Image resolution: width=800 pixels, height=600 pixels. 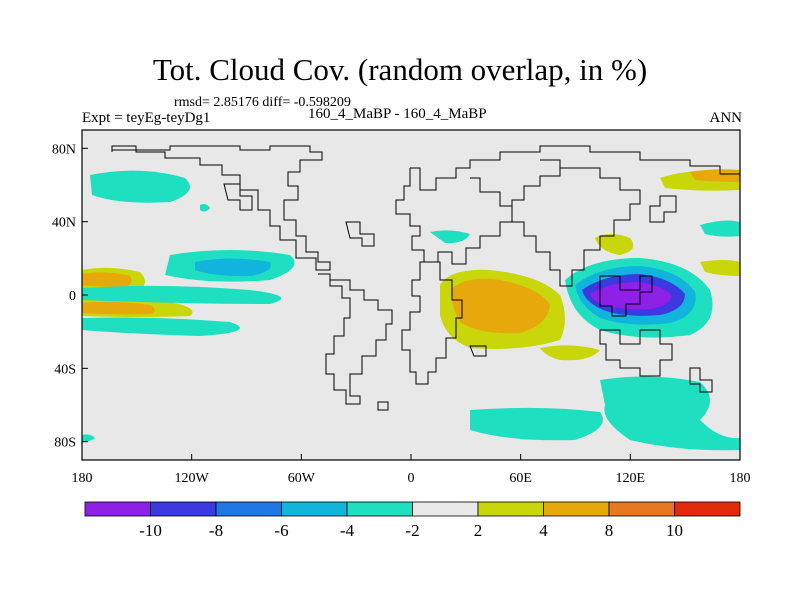 I want to click on season-label: ANN, so click(x=726, y=118).